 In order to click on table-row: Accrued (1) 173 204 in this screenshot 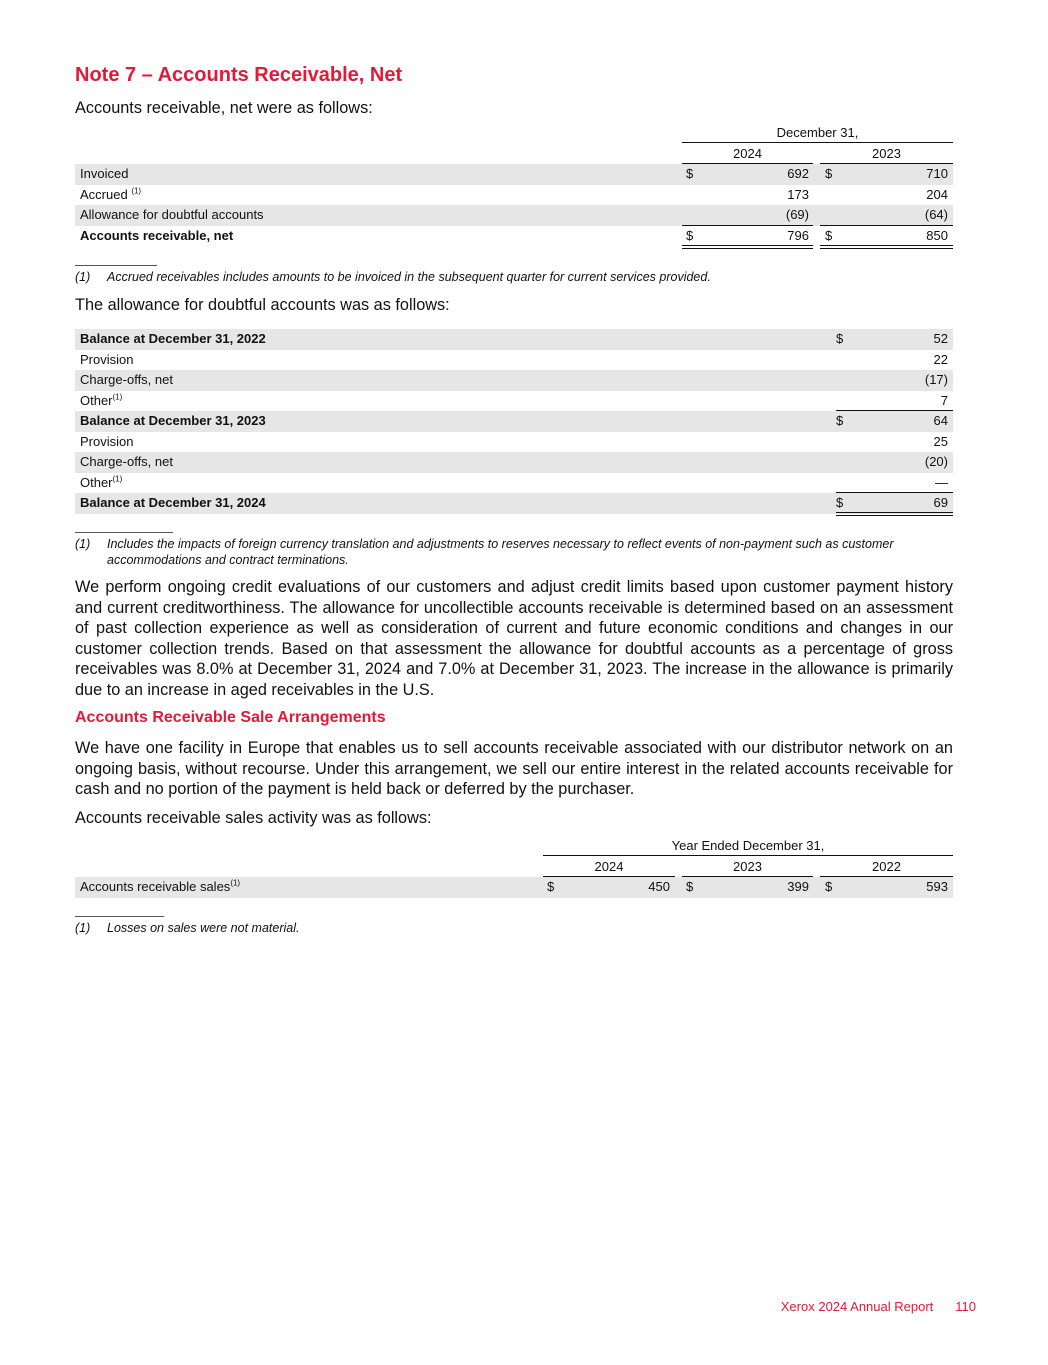, I will do `click(514, 195)`.